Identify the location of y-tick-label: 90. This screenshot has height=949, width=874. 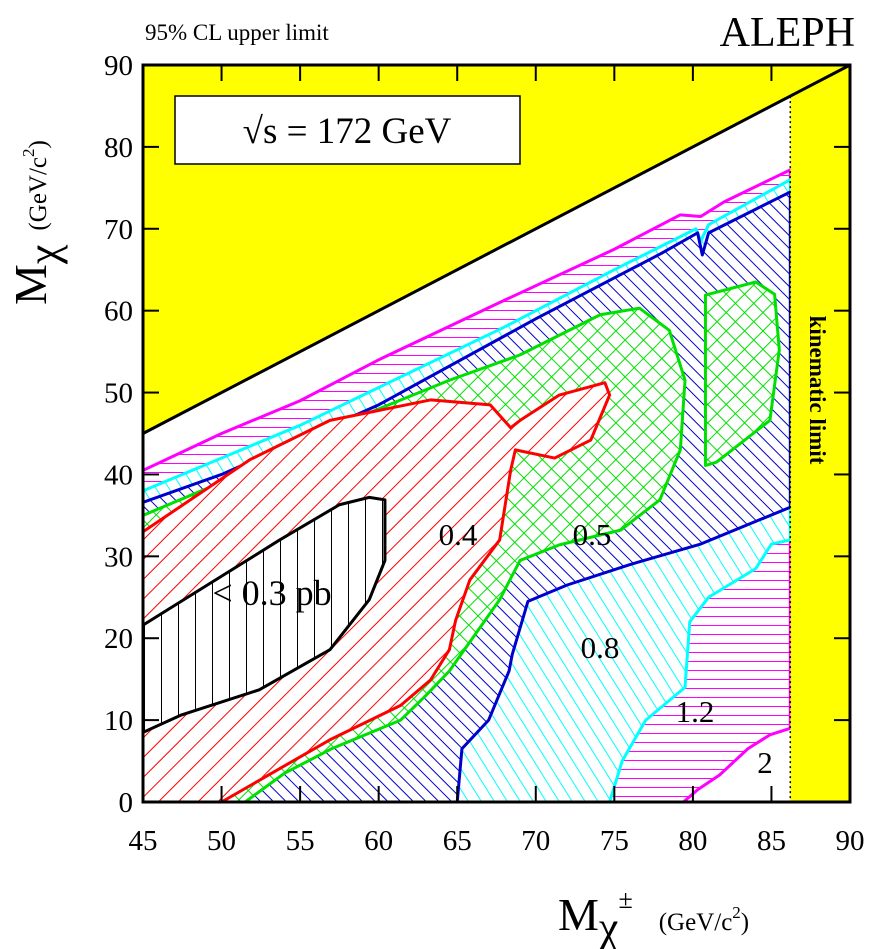
(118, 66).